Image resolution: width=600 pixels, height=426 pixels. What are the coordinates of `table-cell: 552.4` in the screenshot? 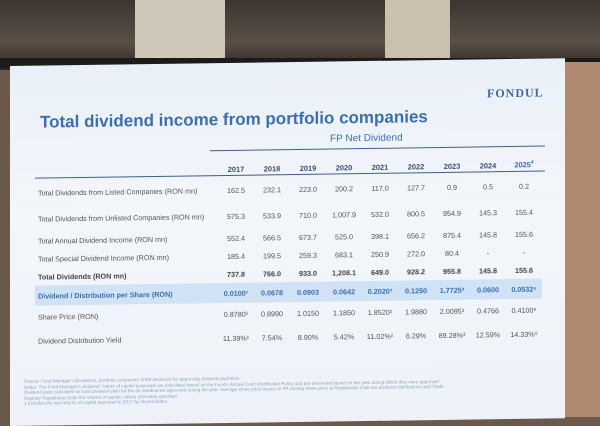 It's located at (236, 238).